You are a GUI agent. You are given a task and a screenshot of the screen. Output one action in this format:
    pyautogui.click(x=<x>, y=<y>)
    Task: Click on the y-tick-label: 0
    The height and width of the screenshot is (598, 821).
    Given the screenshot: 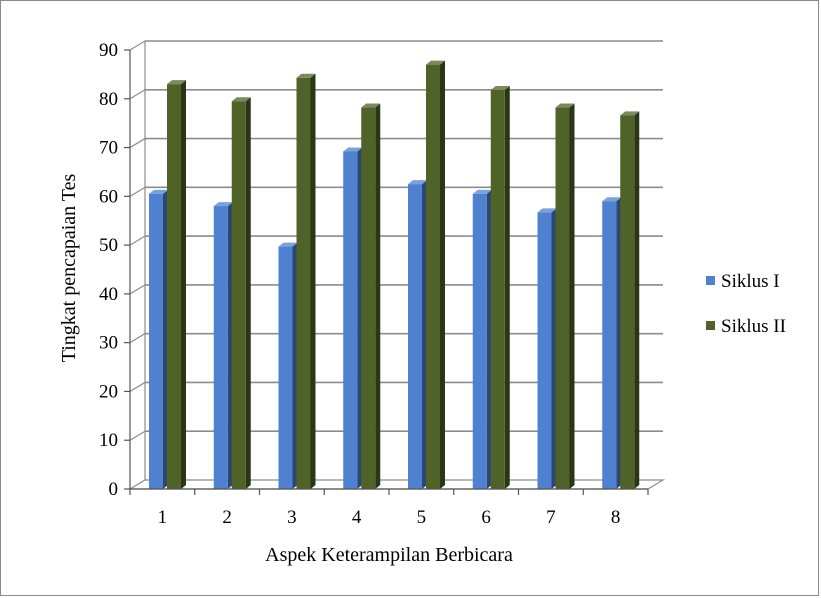 What is the action you would take?
    pyautogui.click(x=114, y=489)
    